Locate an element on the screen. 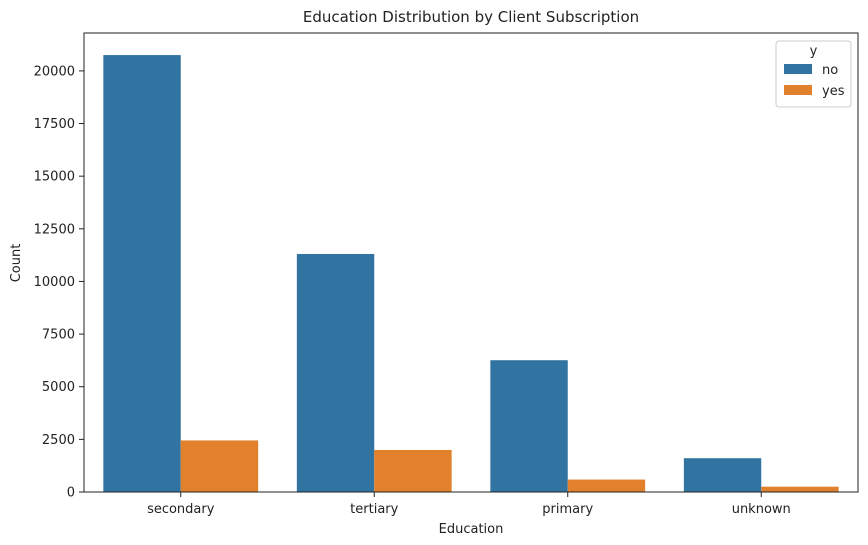  y-tick-label: 10000 is located at coordinates (54, 282).